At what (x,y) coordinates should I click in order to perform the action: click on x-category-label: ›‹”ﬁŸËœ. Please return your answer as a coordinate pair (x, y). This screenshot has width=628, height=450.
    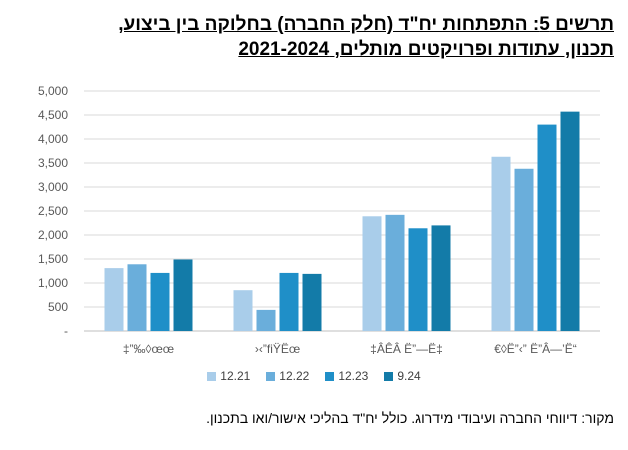
    Looking at the image, I should click on (277, 349).